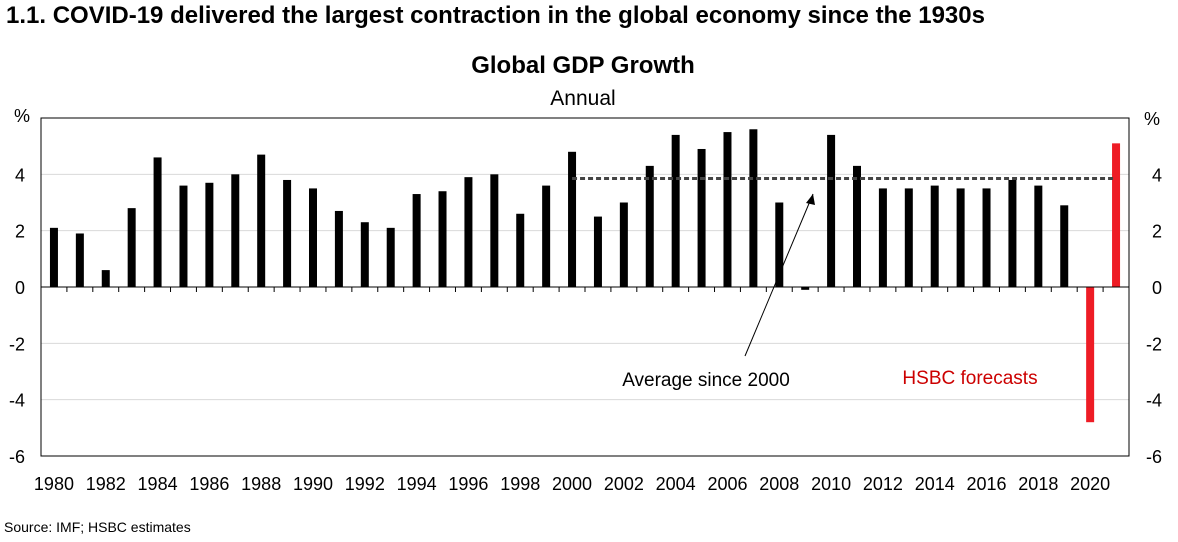 This screenshot has width=1178, height=542. I want to click on y-tick-label-right: -6, so click(1154, 457).